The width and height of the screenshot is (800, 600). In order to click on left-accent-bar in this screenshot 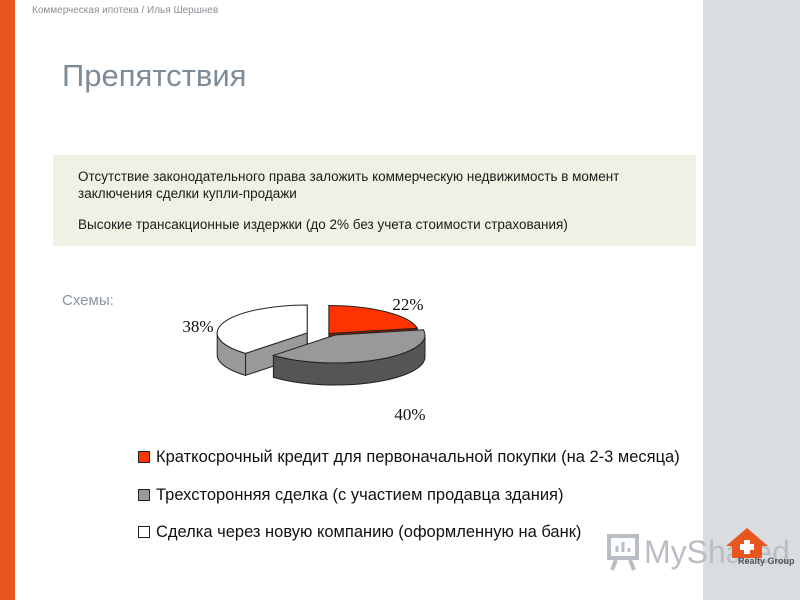, I will do `click(7, 300)`.